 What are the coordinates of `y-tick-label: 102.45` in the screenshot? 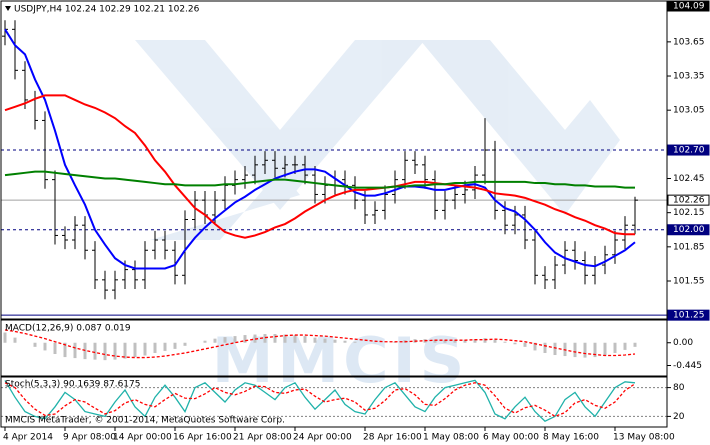 It's located at (689, 179).